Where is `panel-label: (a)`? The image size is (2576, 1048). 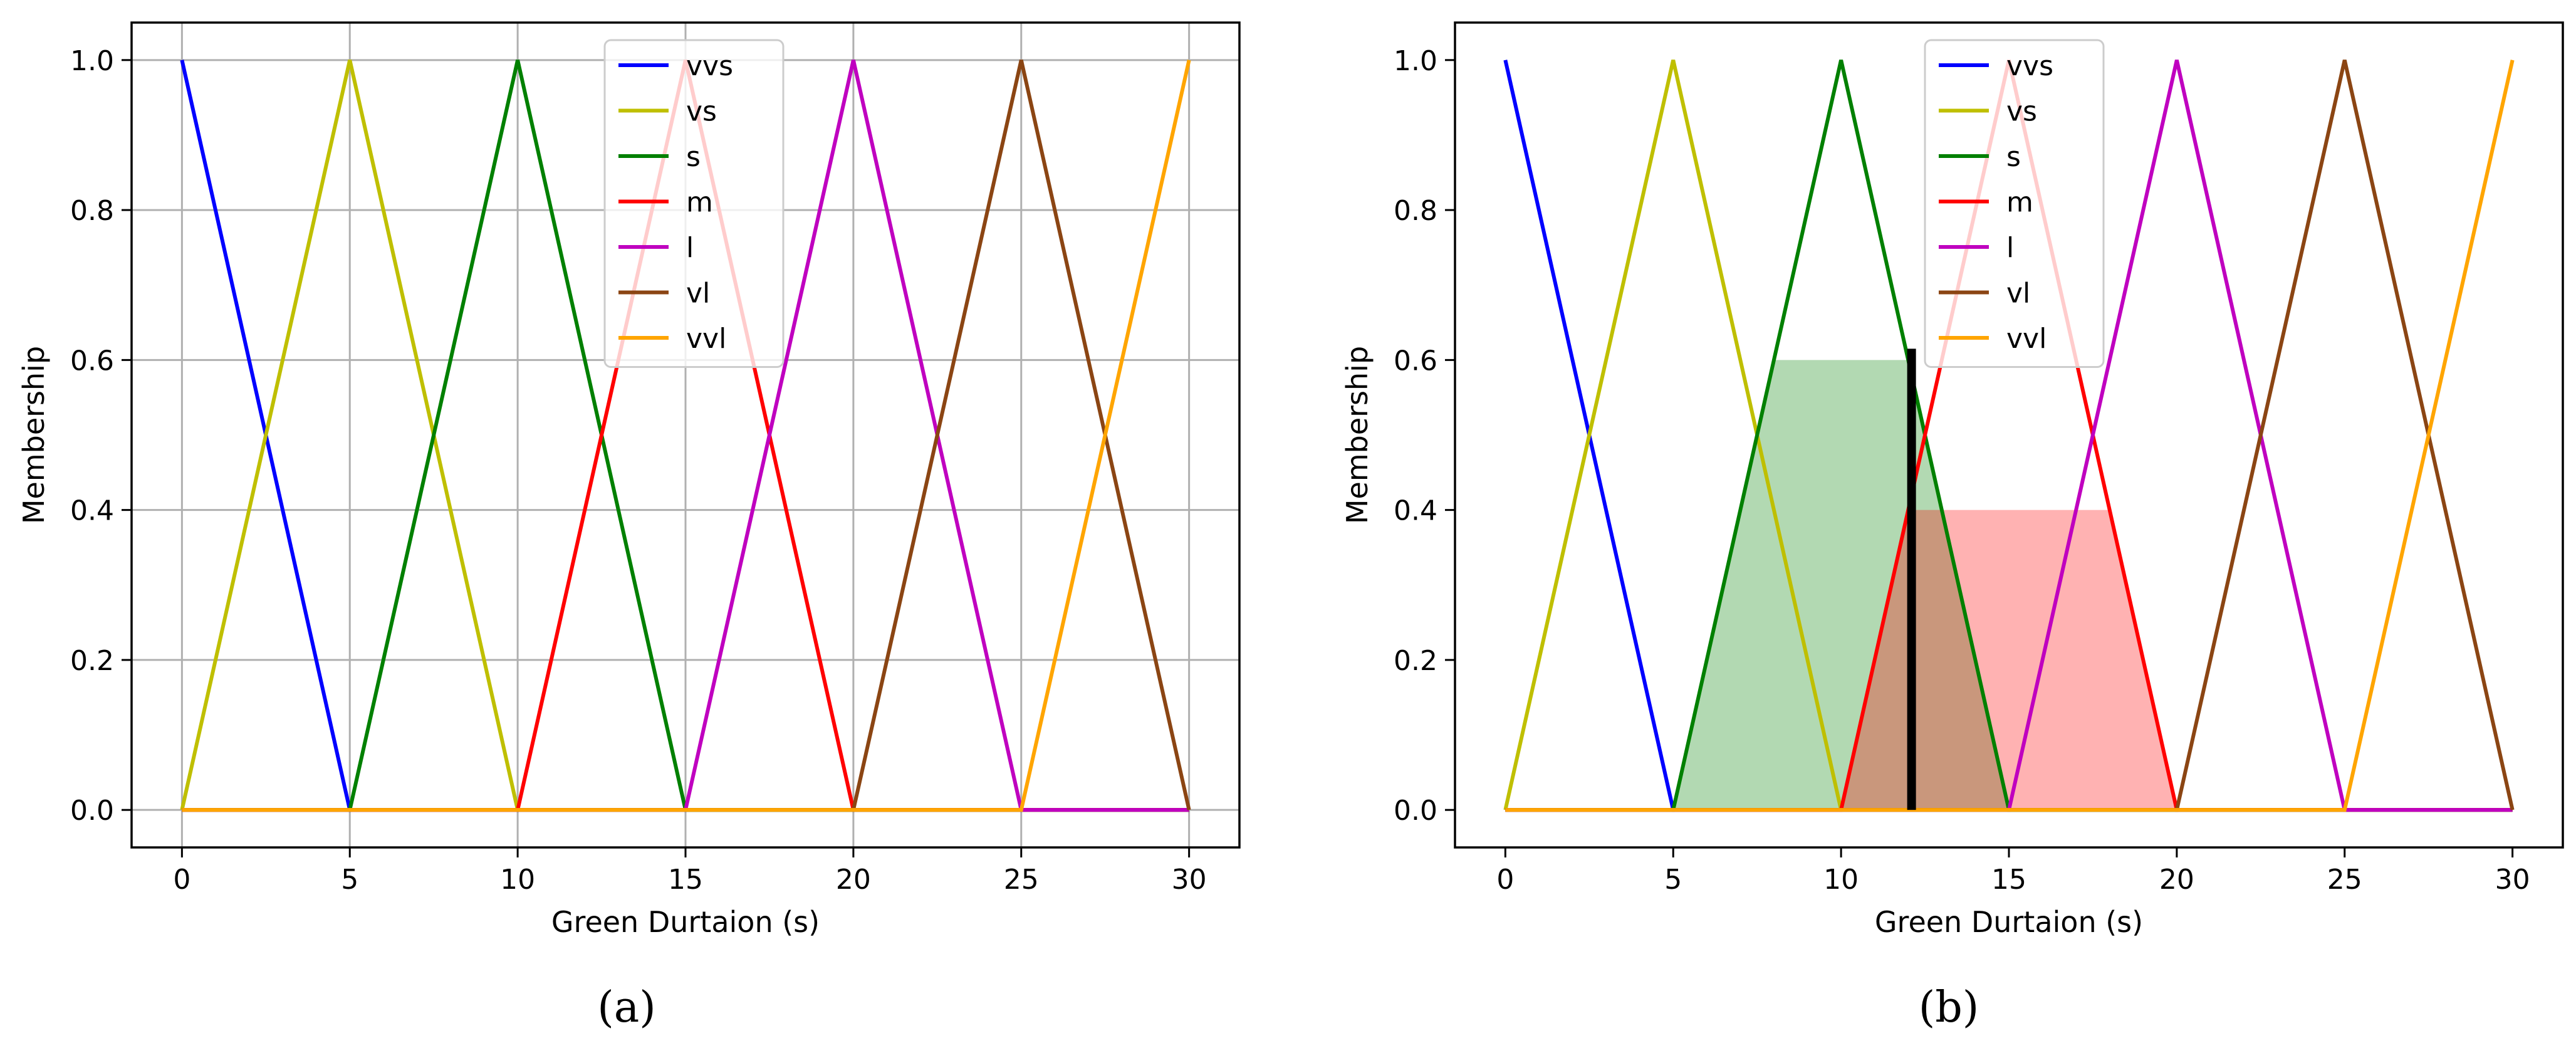 panel-label: (a) is located at coordinates (626, 1008).